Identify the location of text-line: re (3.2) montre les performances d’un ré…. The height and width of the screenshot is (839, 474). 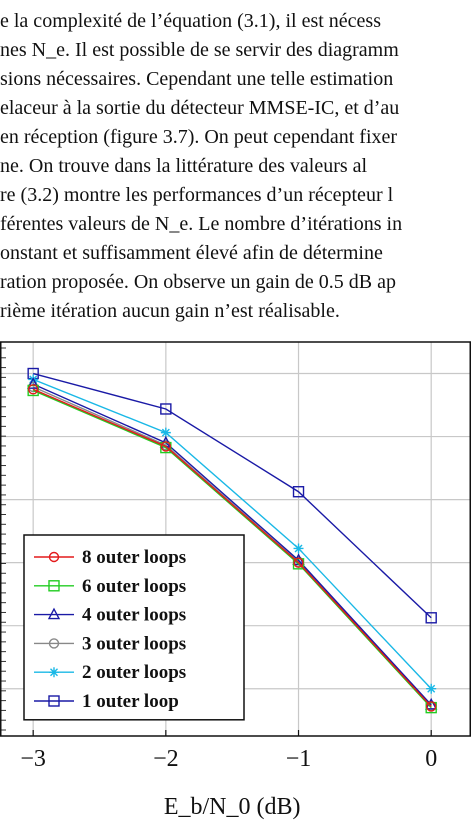
(197, 195).